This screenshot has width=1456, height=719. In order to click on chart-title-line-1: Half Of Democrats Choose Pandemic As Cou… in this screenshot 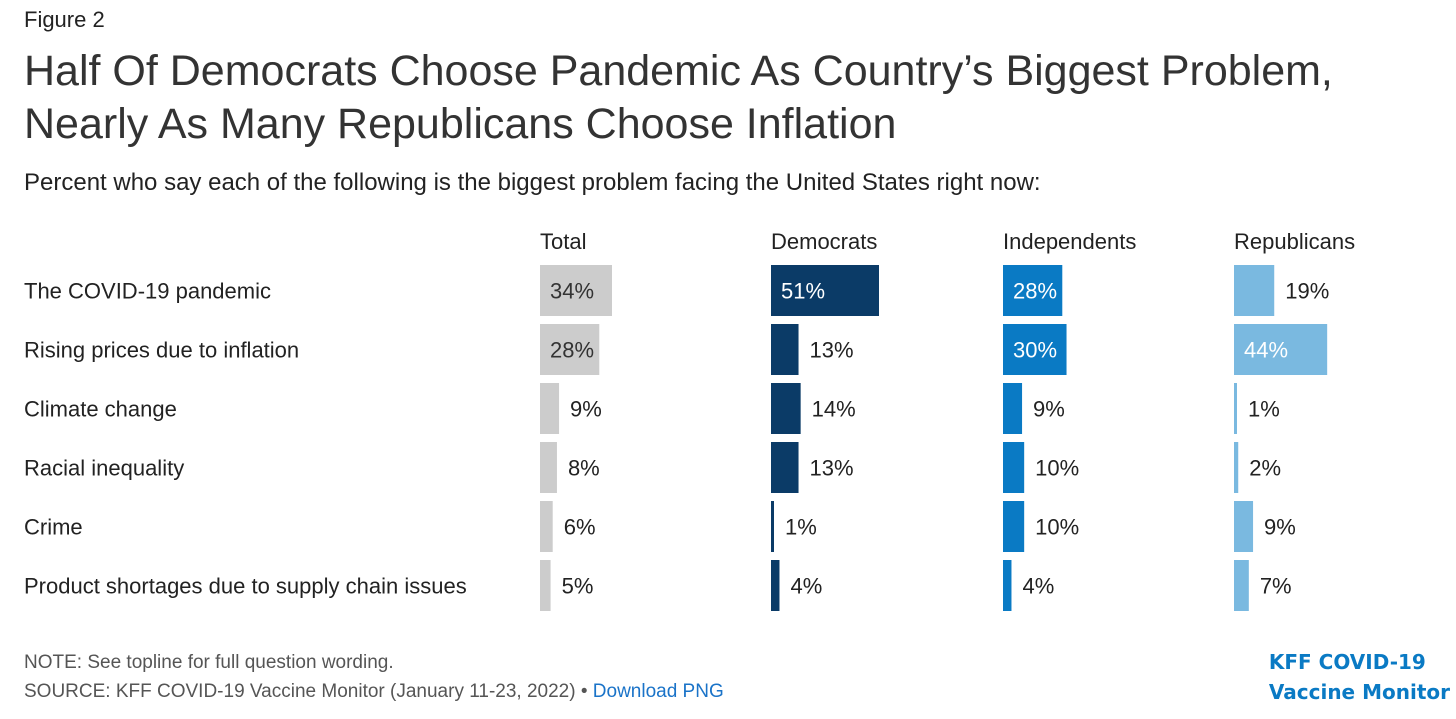, I will do `click(678, 71)`.